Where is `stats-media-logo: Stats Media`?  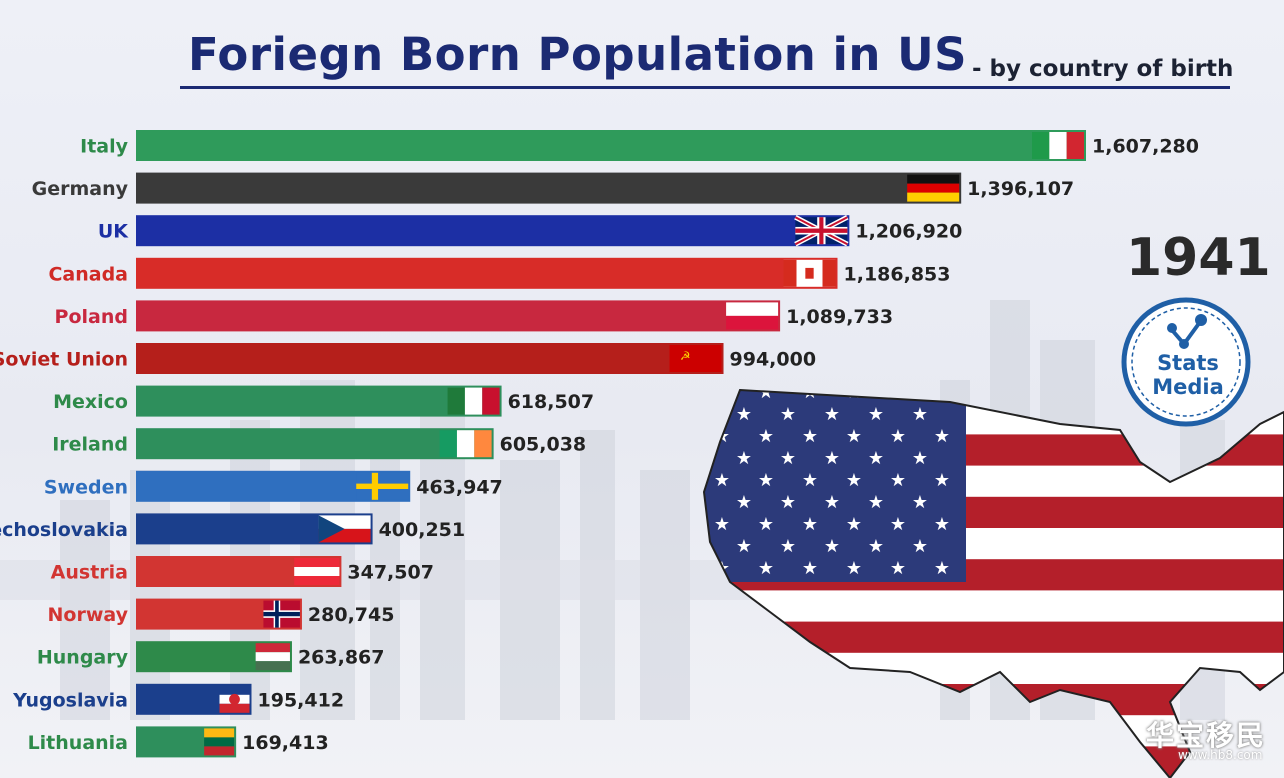
stats-media-logo: Stats Media is located at coordinates (1186, 362).